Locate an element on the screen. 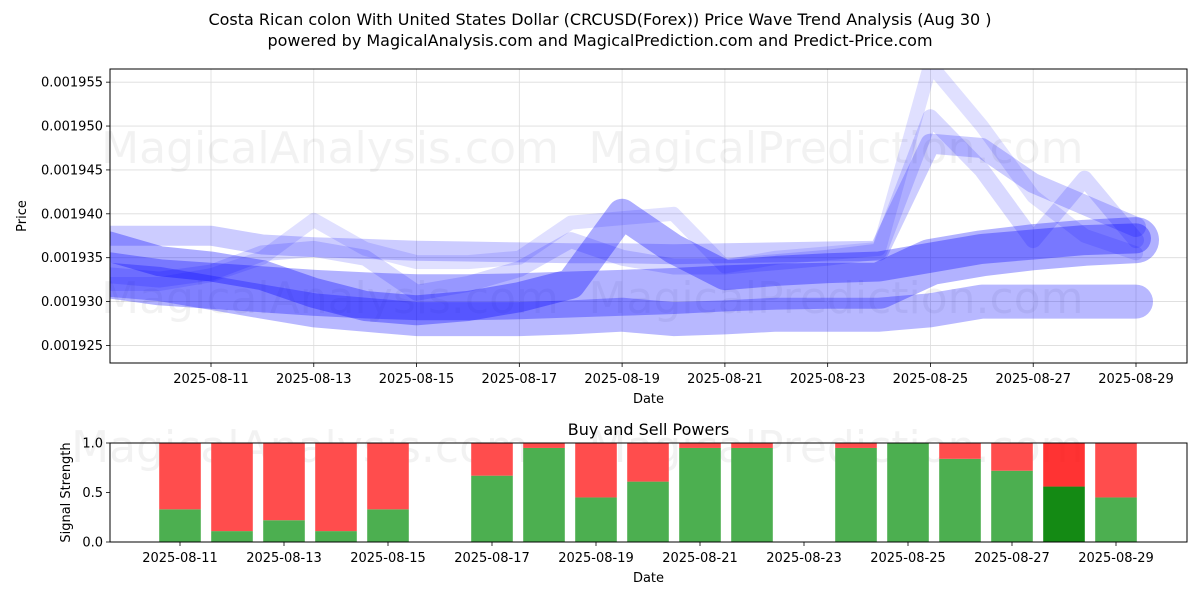 This screenshot has height=600, width=1200. price-x-tick-label: 2025-08-23 is located at coordinates (828, 379).